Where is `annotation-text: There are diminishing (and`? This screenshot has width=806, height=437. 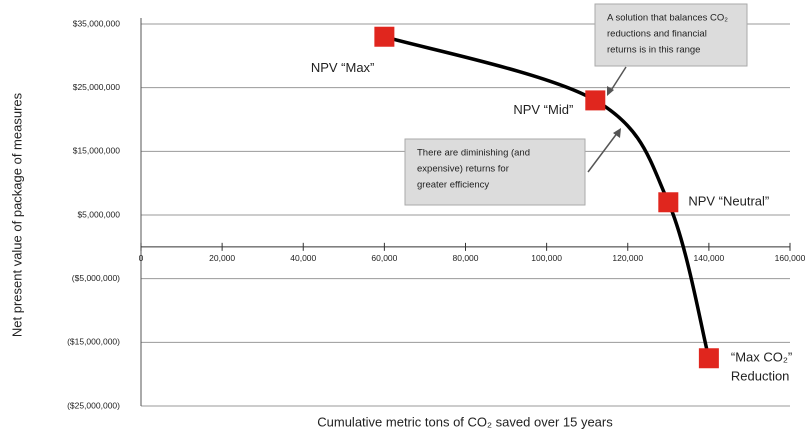
annotation-text: There are diminishing (and is located at coordinates (473, 153).